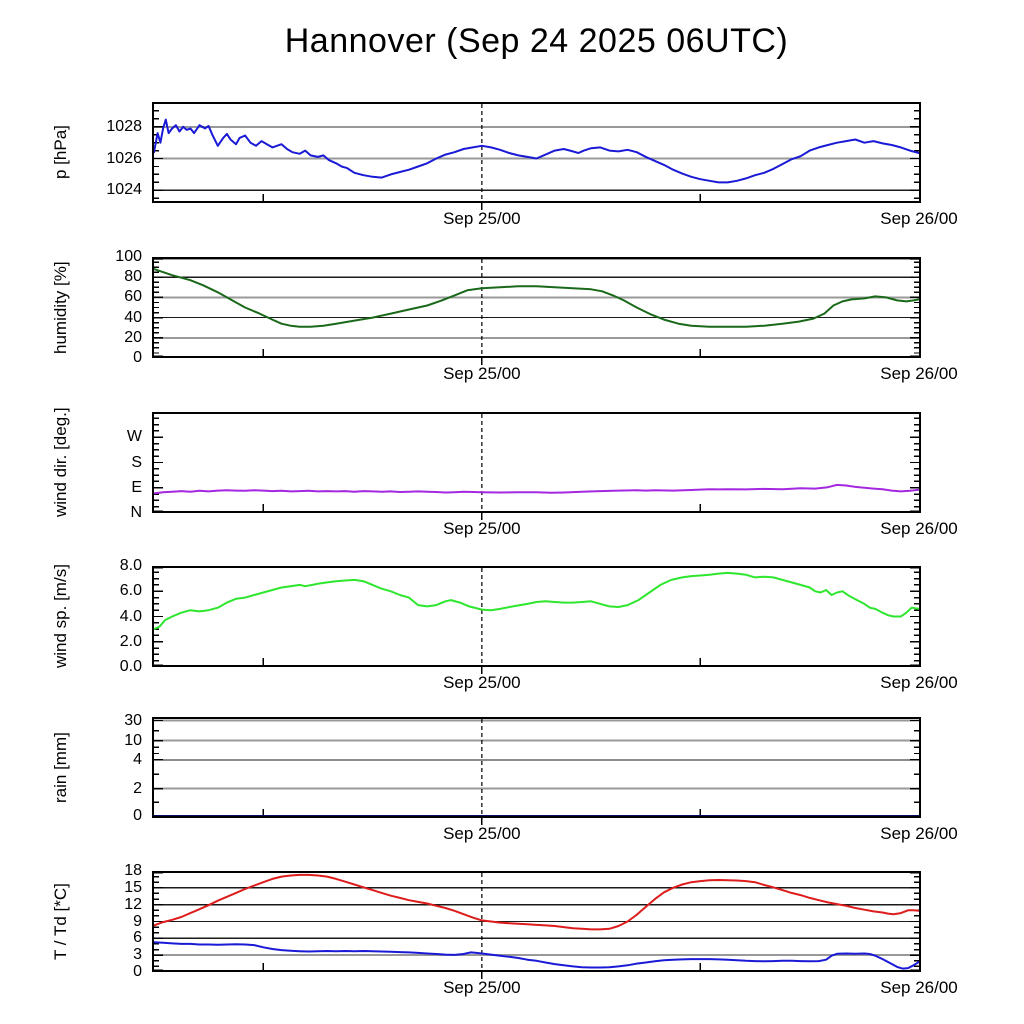 This screenshot has height=1024, width=1024. Describe the element at coordinates (60, 152) in the screenshot. I see `ylabel-pressure: p [hPa]` at that location.